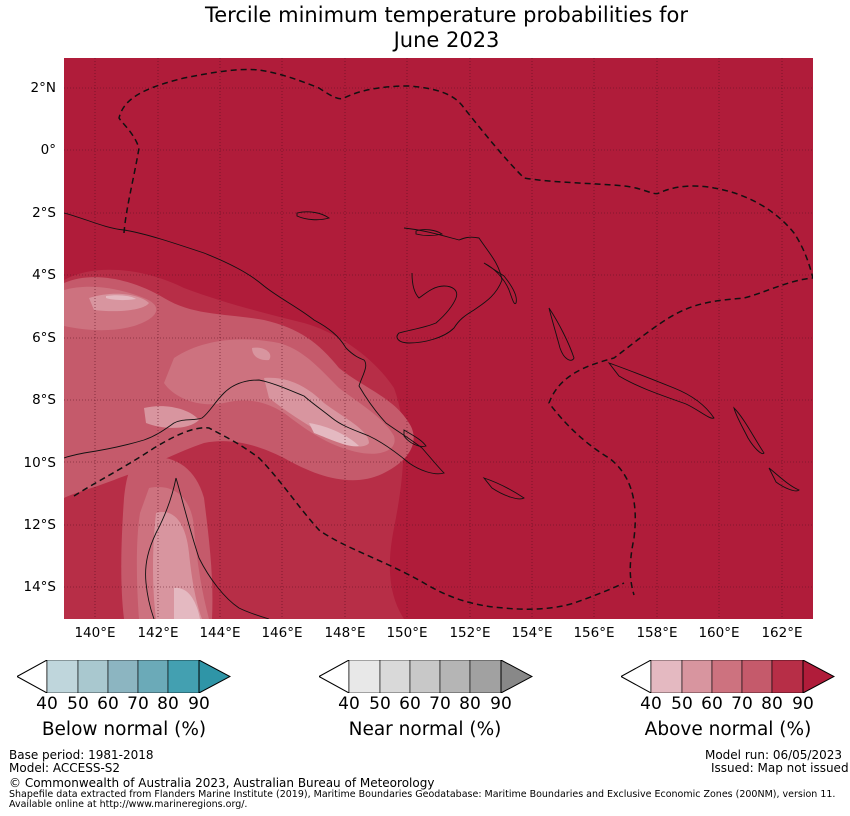 Image resolution: width=850 pixels, height=816 pixels. I want to click on new-guinea-coast, so click(254, 343).